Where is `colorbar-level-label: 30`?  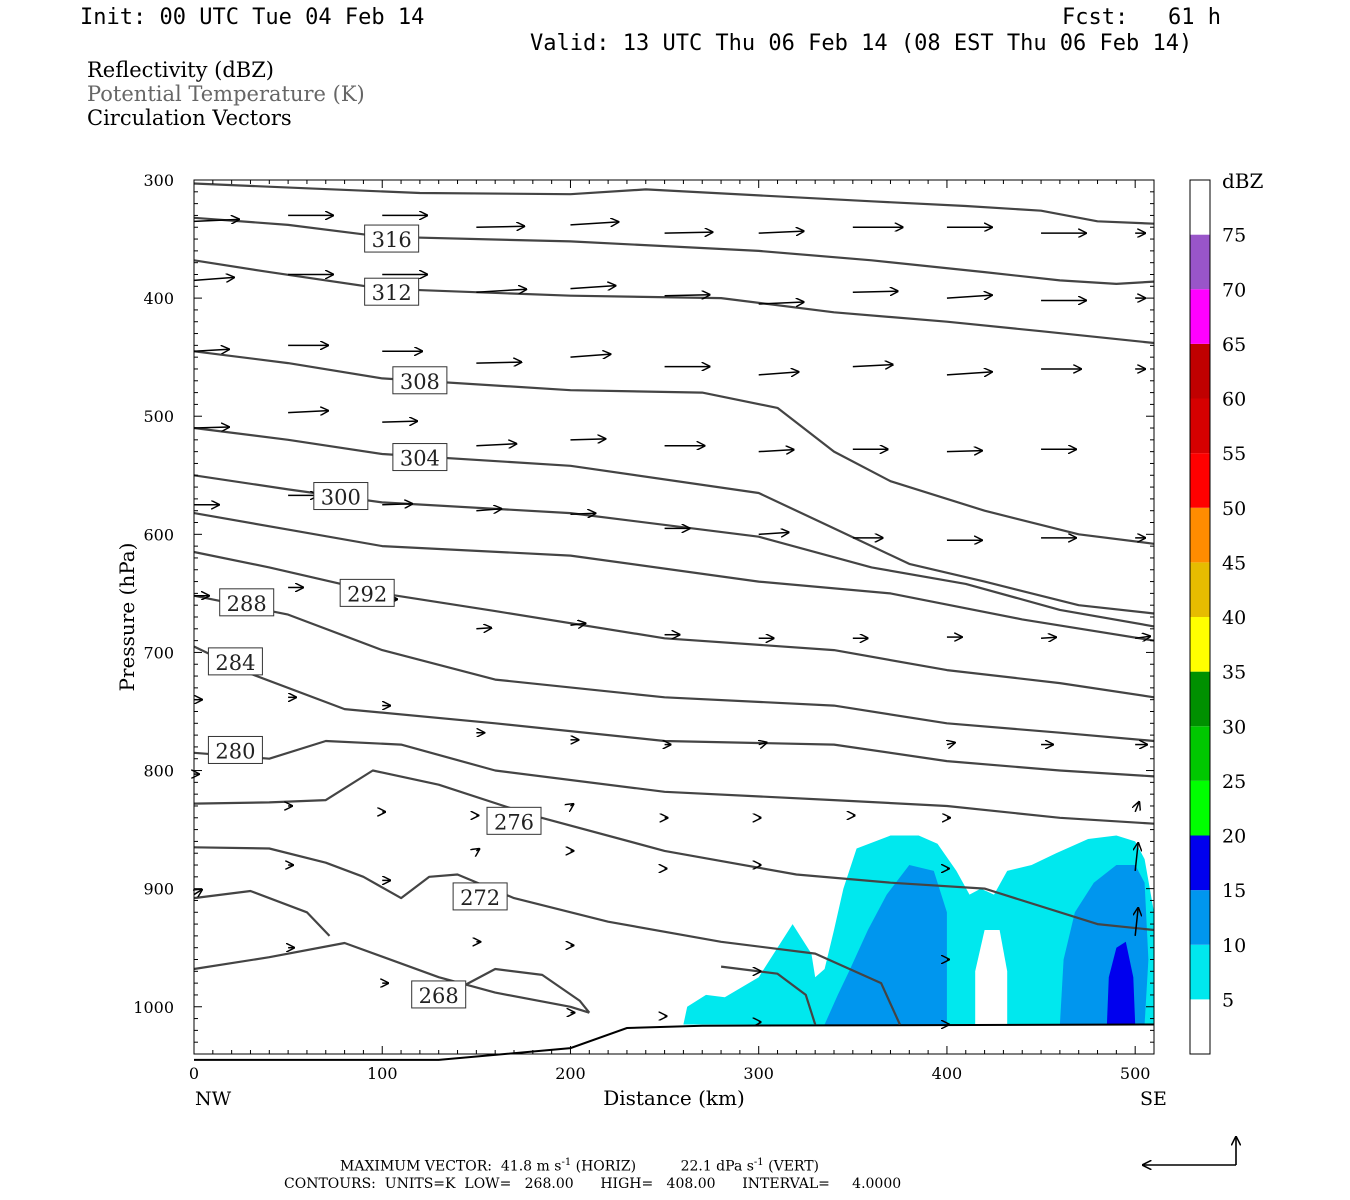 colorbar-level-label: 30 is located at coordinates (1234, 727).